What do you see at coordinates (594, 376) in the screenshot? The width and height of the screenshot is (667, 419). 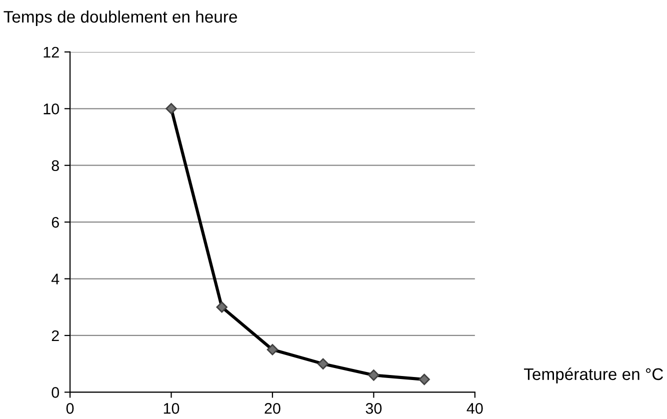 I see `x-axis-title: Température en °C` at bounding box center [594, 376].